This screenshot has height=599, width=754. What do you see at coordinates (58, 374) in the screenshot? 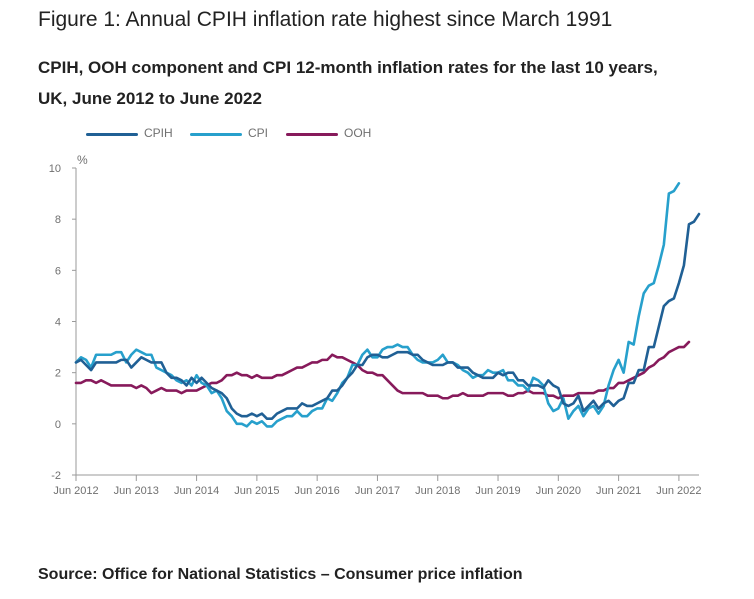
I see `y-tick-label: 2` at bounding box center [58, 374].